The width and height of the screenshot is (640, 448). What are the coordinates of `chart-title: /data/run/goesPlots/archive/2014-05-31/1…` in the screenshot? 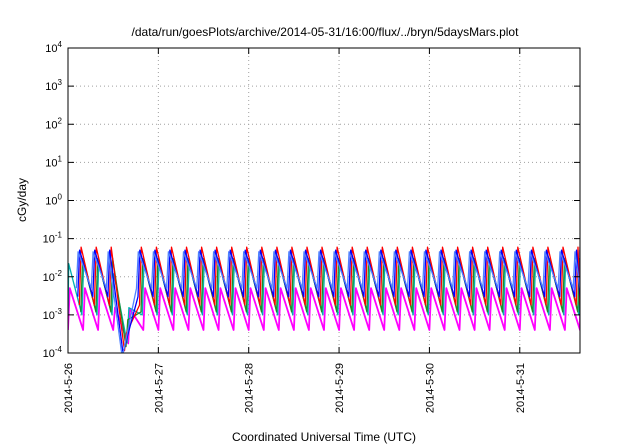 It's located at (326, 32).